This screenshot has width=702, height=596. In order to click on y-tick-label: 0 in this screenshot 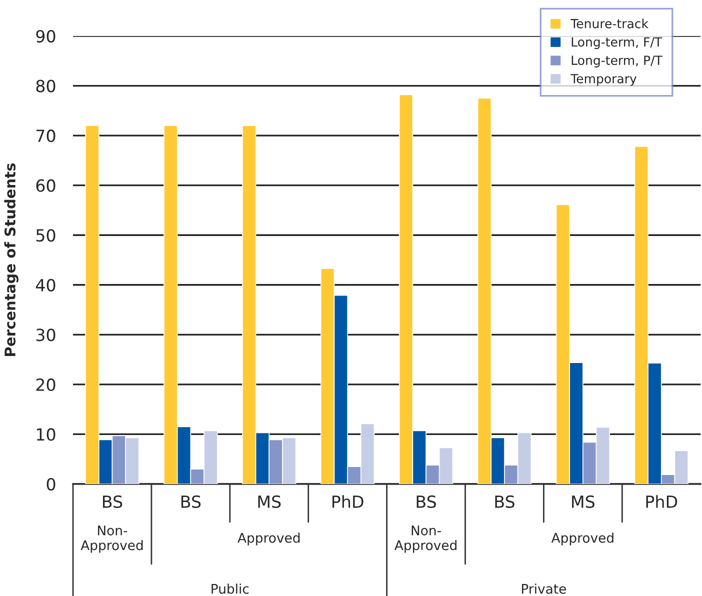, I will do `click(51, 484)`.